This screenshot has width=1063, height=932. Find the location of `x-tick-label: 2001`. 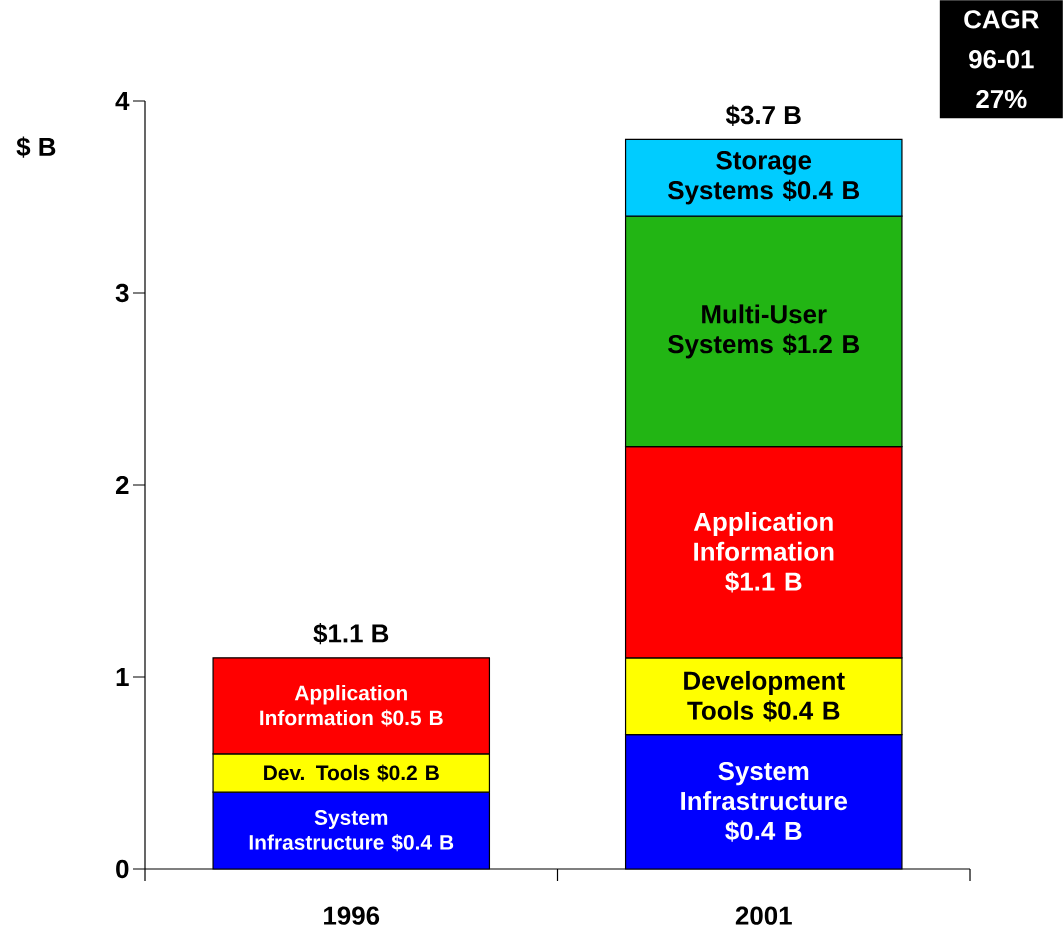

x-tick-label: 2001 is located at coordinates (763, 915).